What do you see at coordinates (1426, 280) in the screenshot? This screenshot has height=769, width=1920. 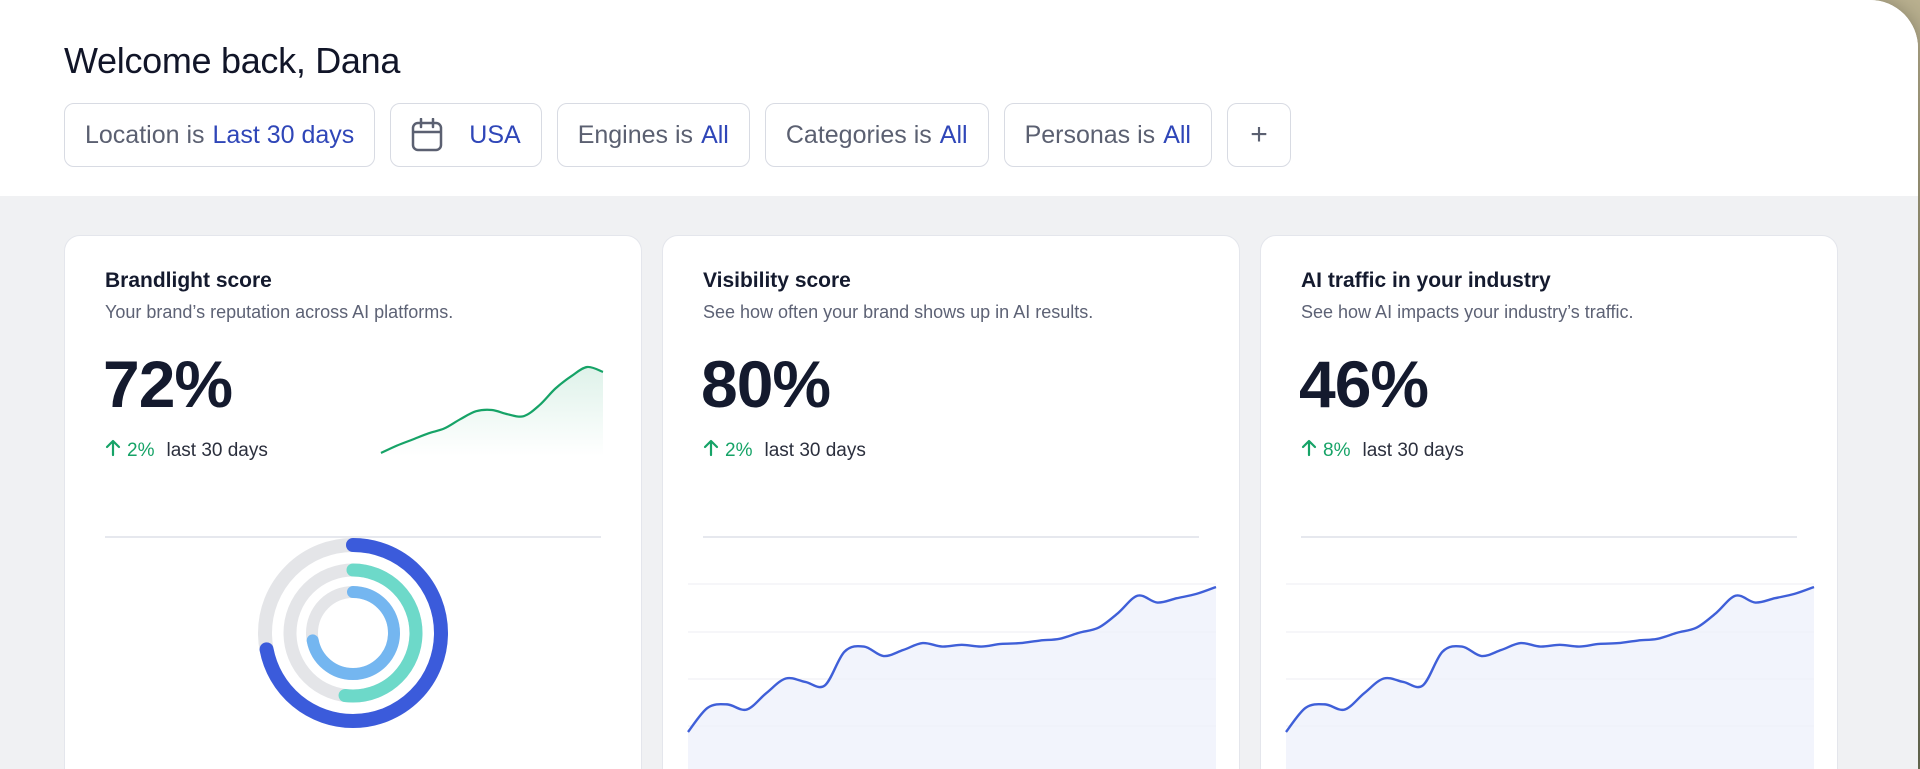 I see `card-title: AI traffic in your industry` at bounding box center [1426, 280].